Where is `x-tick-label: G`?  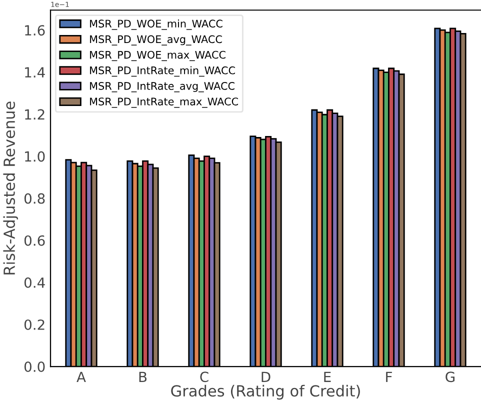
x-tick-label: G is located at coordinates (450, 377).